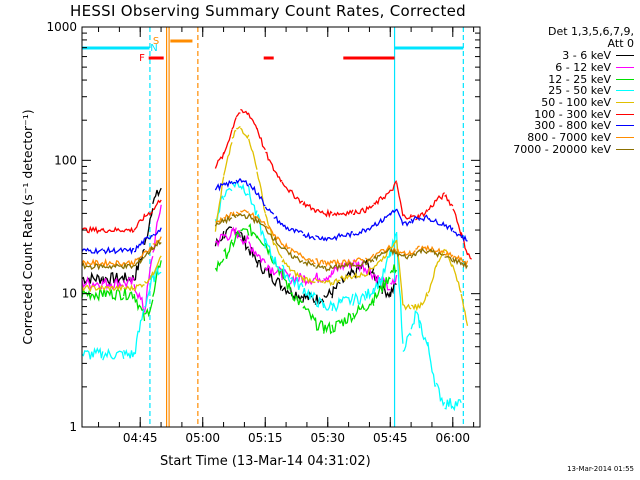  What do you see at coordinates (265, 438) in the screenshot?
I see `x-tick-label: 05:15` at bounding box center [265, 438].